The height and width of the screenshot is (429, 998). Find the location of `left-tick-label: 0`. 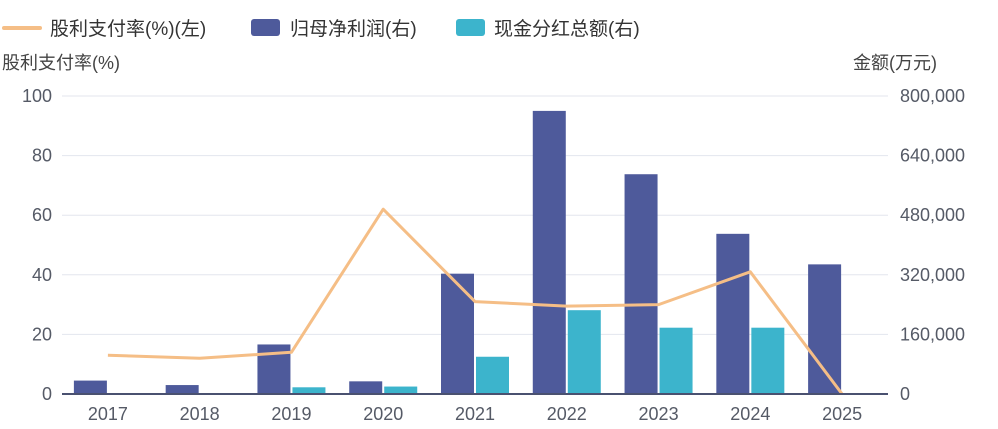

left-tick-label: 0 is located at coordinates (47, 394).